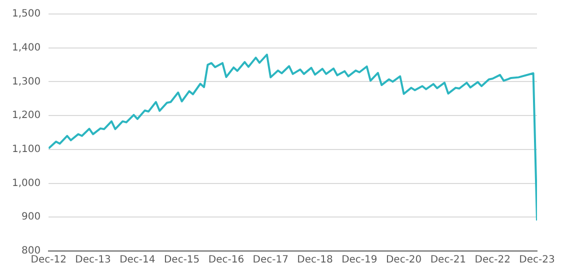 The image size is (567, 273). Describe the element at coordinates (93, 260) in the screenshot. I see `x-tick-label: Dec-13` at that location.